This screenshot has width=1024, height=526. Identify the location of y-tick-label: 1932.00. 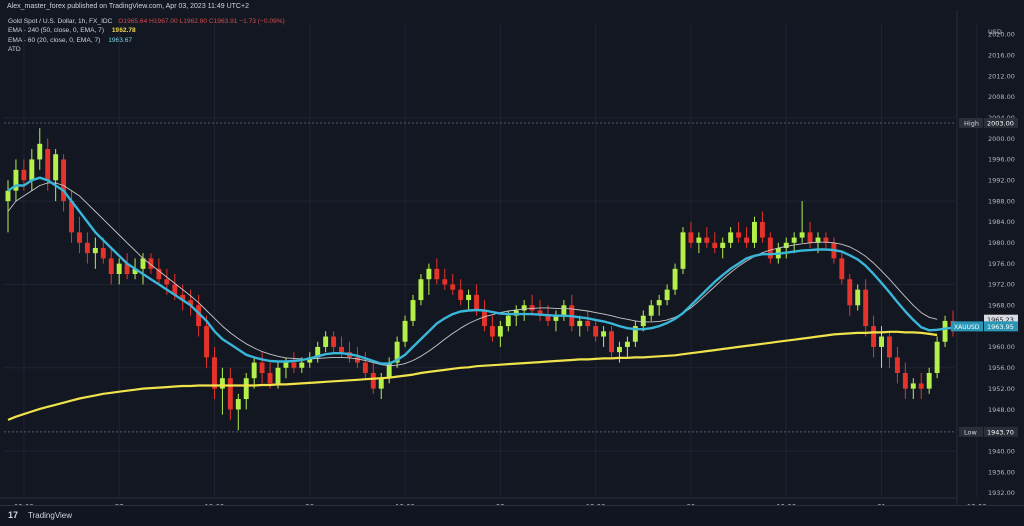
(1001, 493).